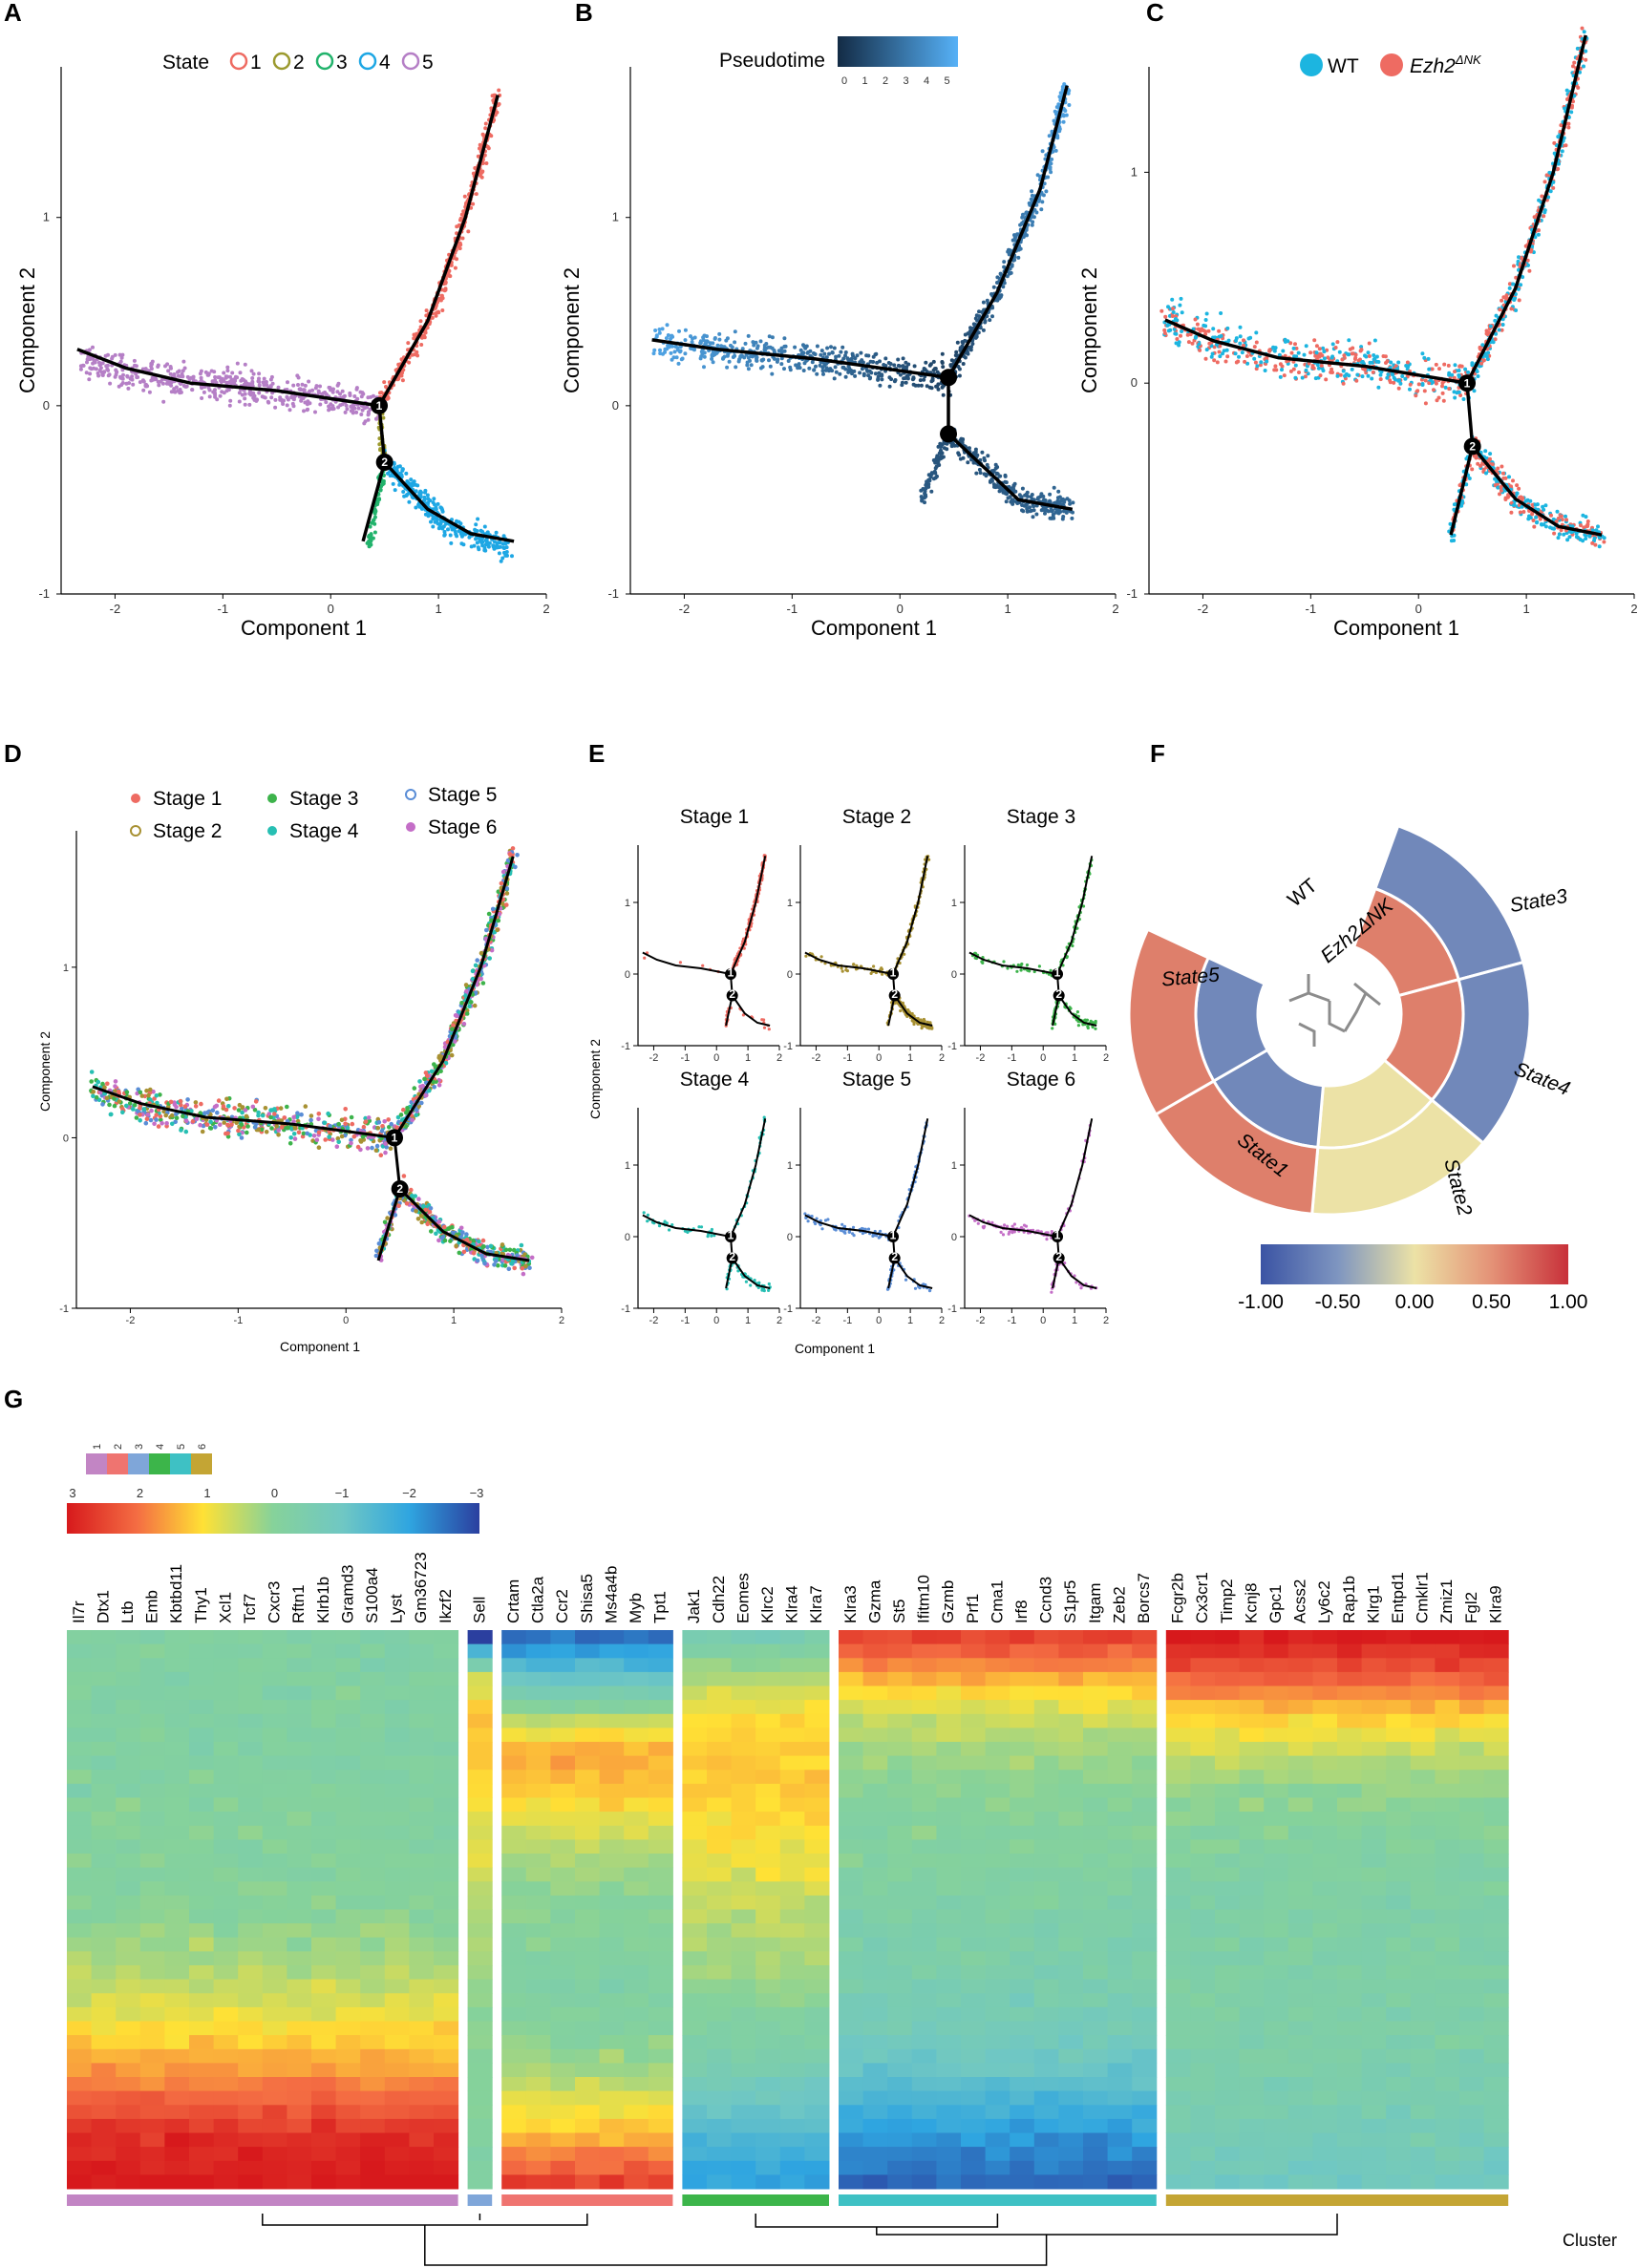 Image resolution: width=1638 pixels, height=2268 pixels. Describe the element at coordinates (372, 522) in the screenshot. I see `state-3-point` at that location.